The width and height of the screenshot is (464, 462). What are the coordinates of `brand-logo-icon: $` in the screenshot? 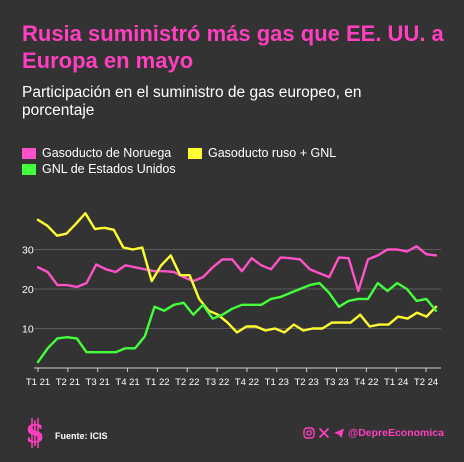 It's located at (34, 432).